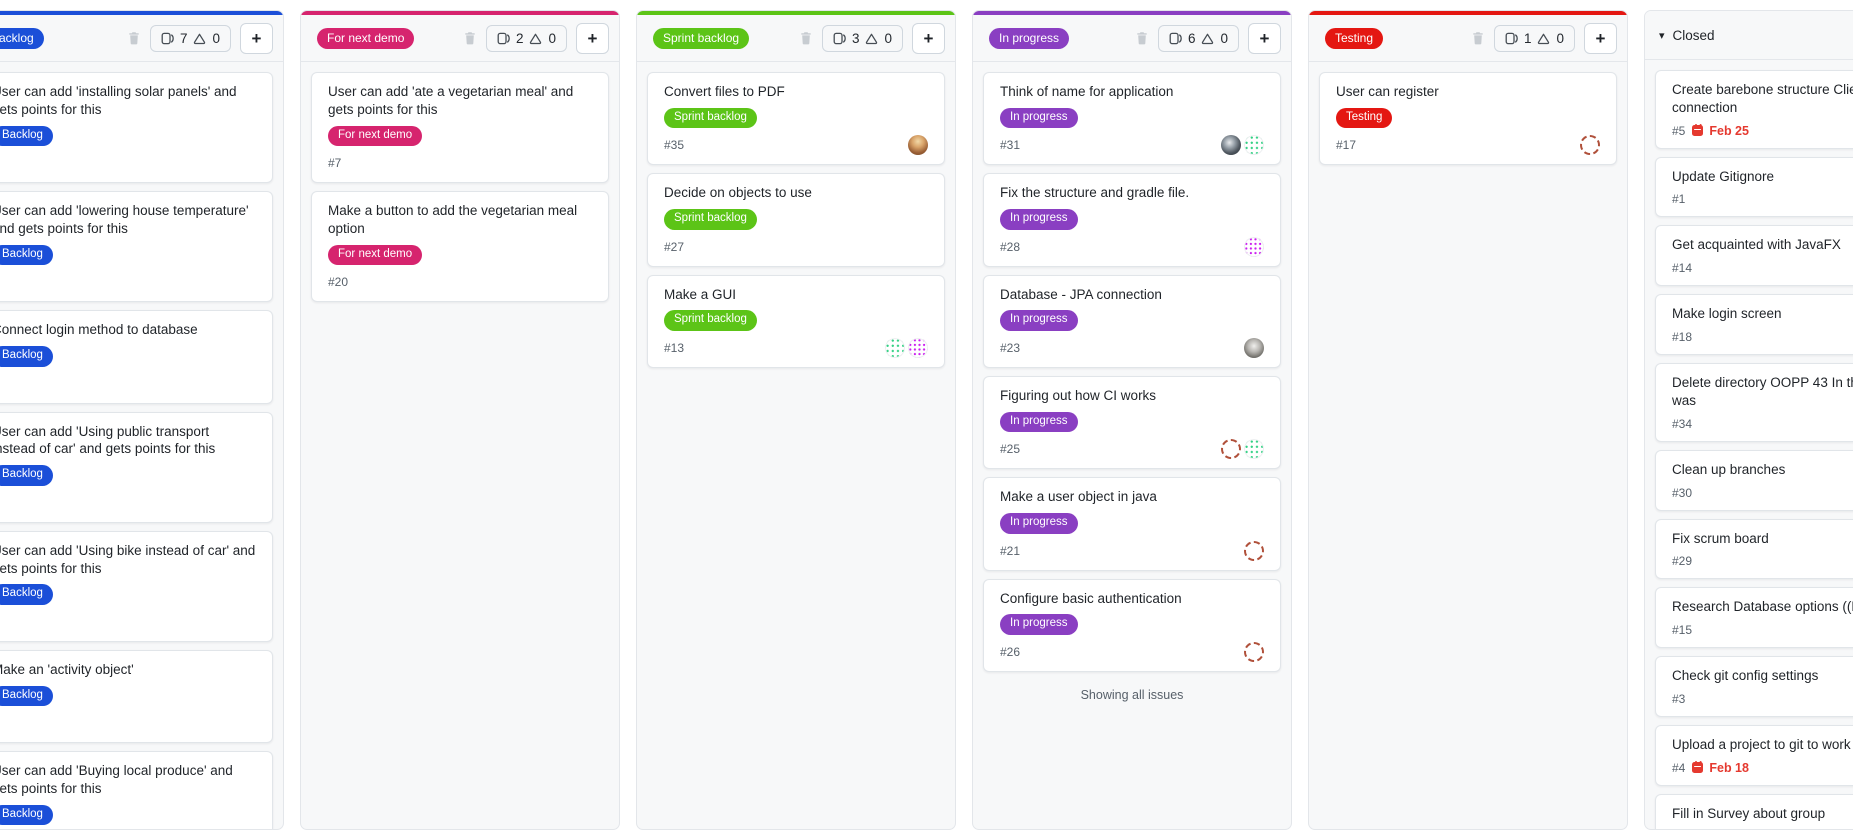  Describe the element at coordinates (855, 38) in the screenshot. I see `cards-count-value: 3` at that location.